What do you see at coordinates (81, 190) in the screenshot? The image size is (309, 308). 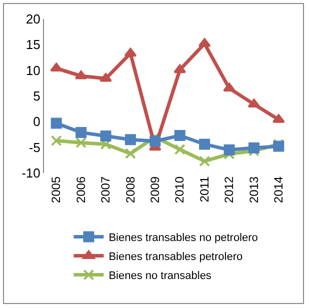 I see `x-tick-label: 2006` at bounding box center [81, 190].